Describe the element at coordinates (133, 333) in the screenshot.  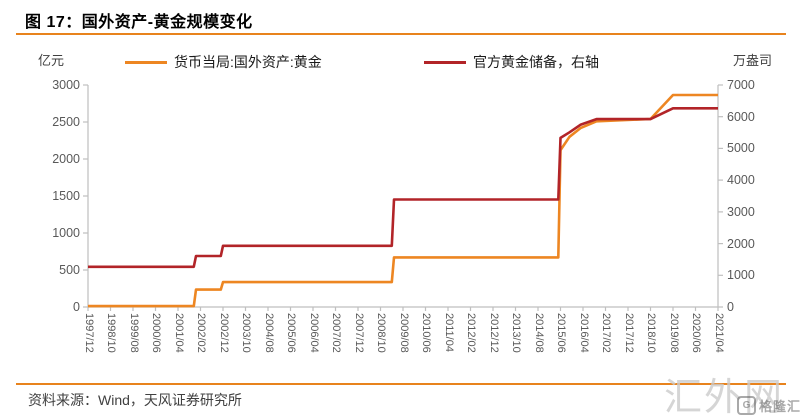
I see `x-axis-label: 1999/08` at that location.